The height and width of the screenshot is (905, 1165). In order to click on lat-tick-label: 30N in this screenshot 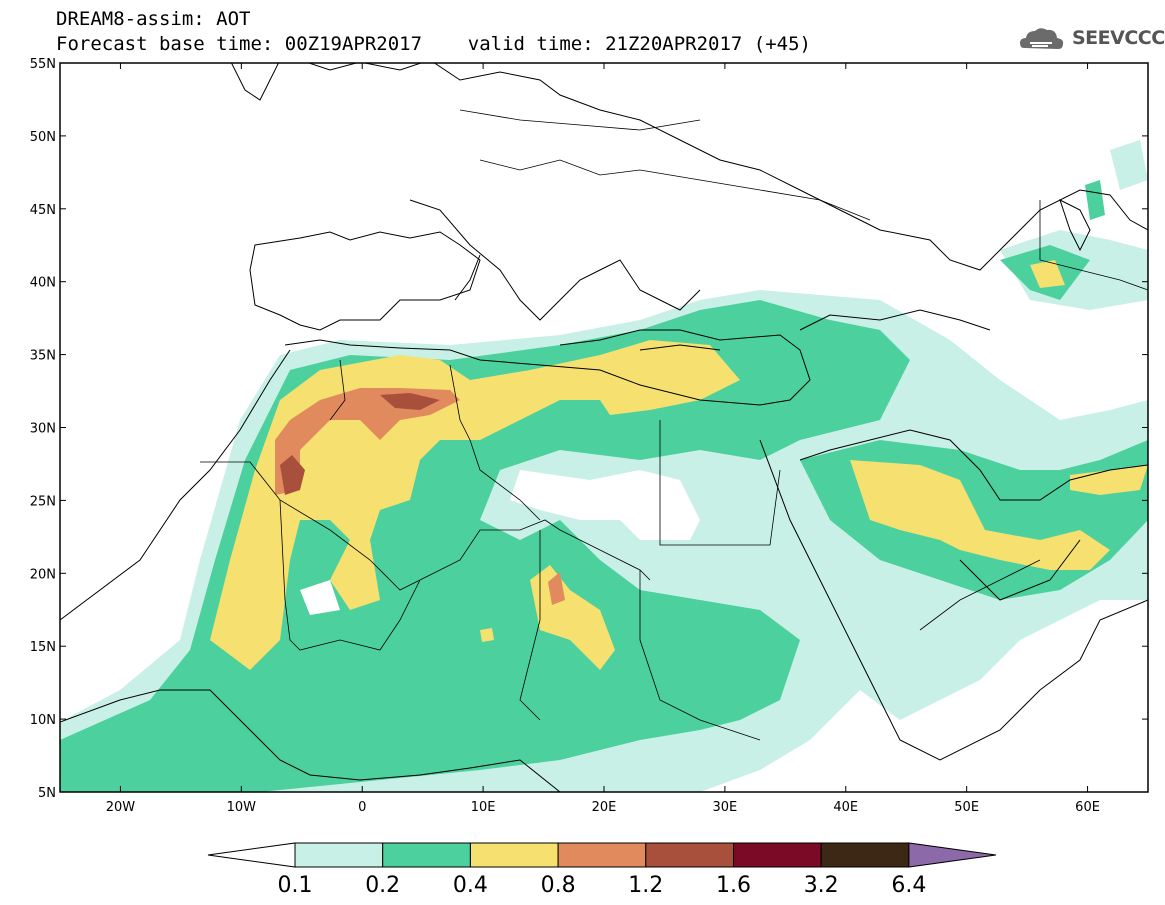, I will do `click(43, 429)`.